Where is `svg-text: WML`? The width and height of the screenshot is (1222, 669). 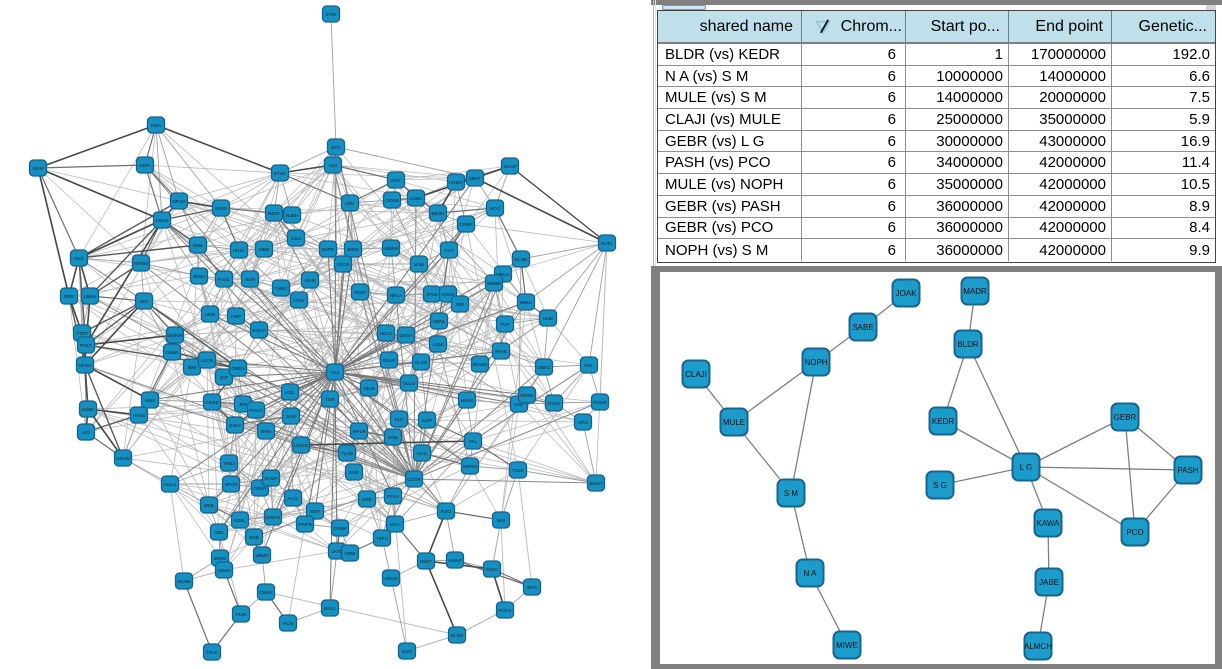
svg-text: WML is located at coordinates (209, 505).